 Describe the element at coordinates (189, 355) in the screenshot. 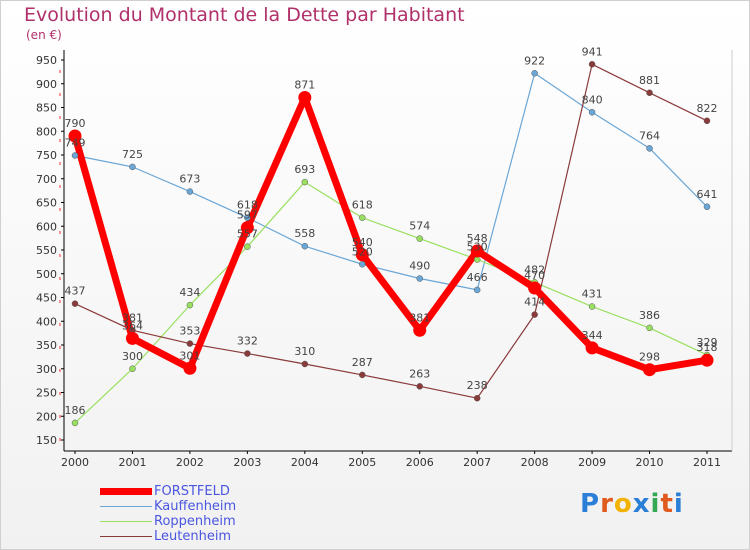

I see `data-label-forstfeld: 301` at that location.